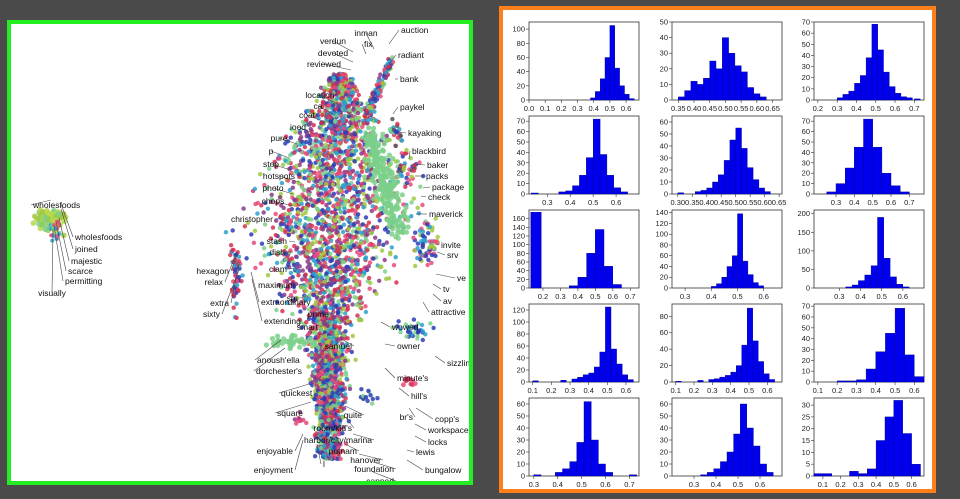 The image size is (960, 499). I want to click on annotation-label: extraordinary, so click(286, 302).